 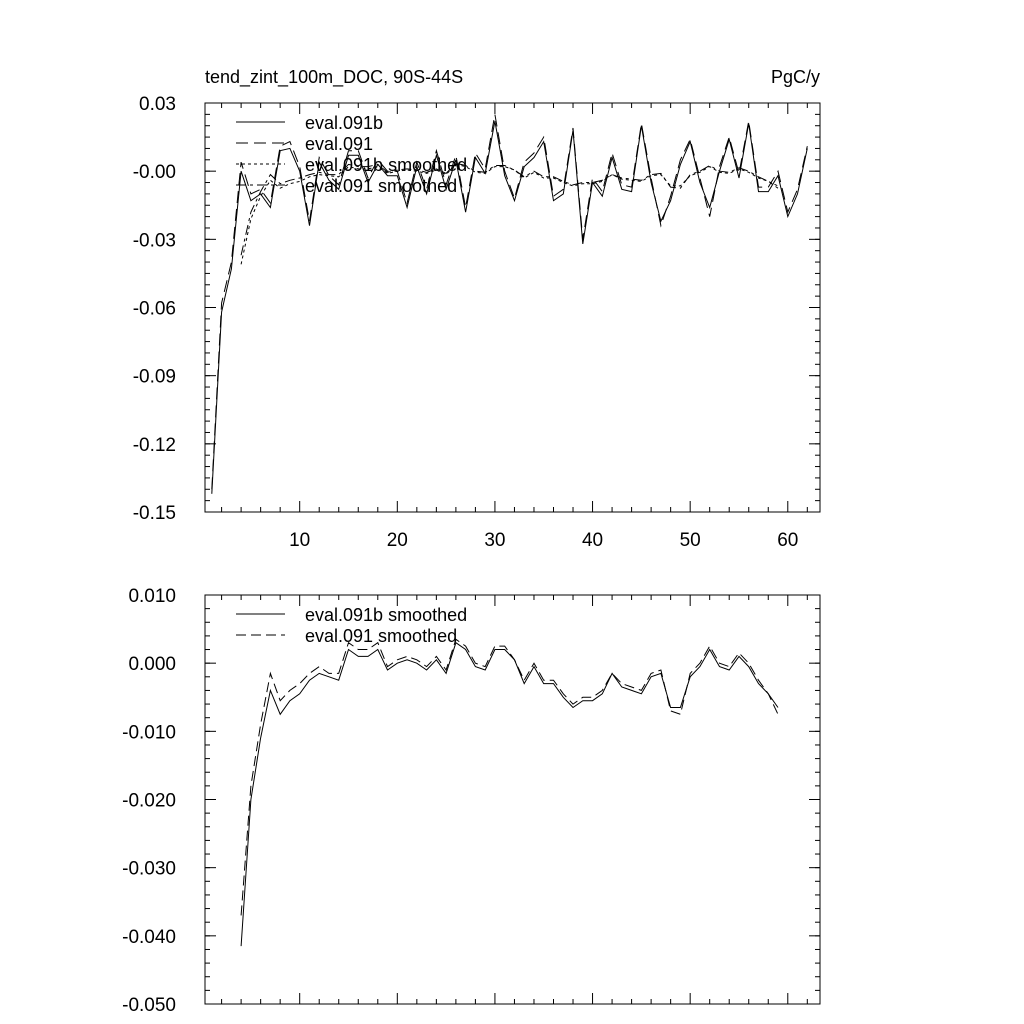 What do you see at coordinates (339, 144) in the screenshot?
I see `legend-label: eval.091` at bounding box center [339, 144].